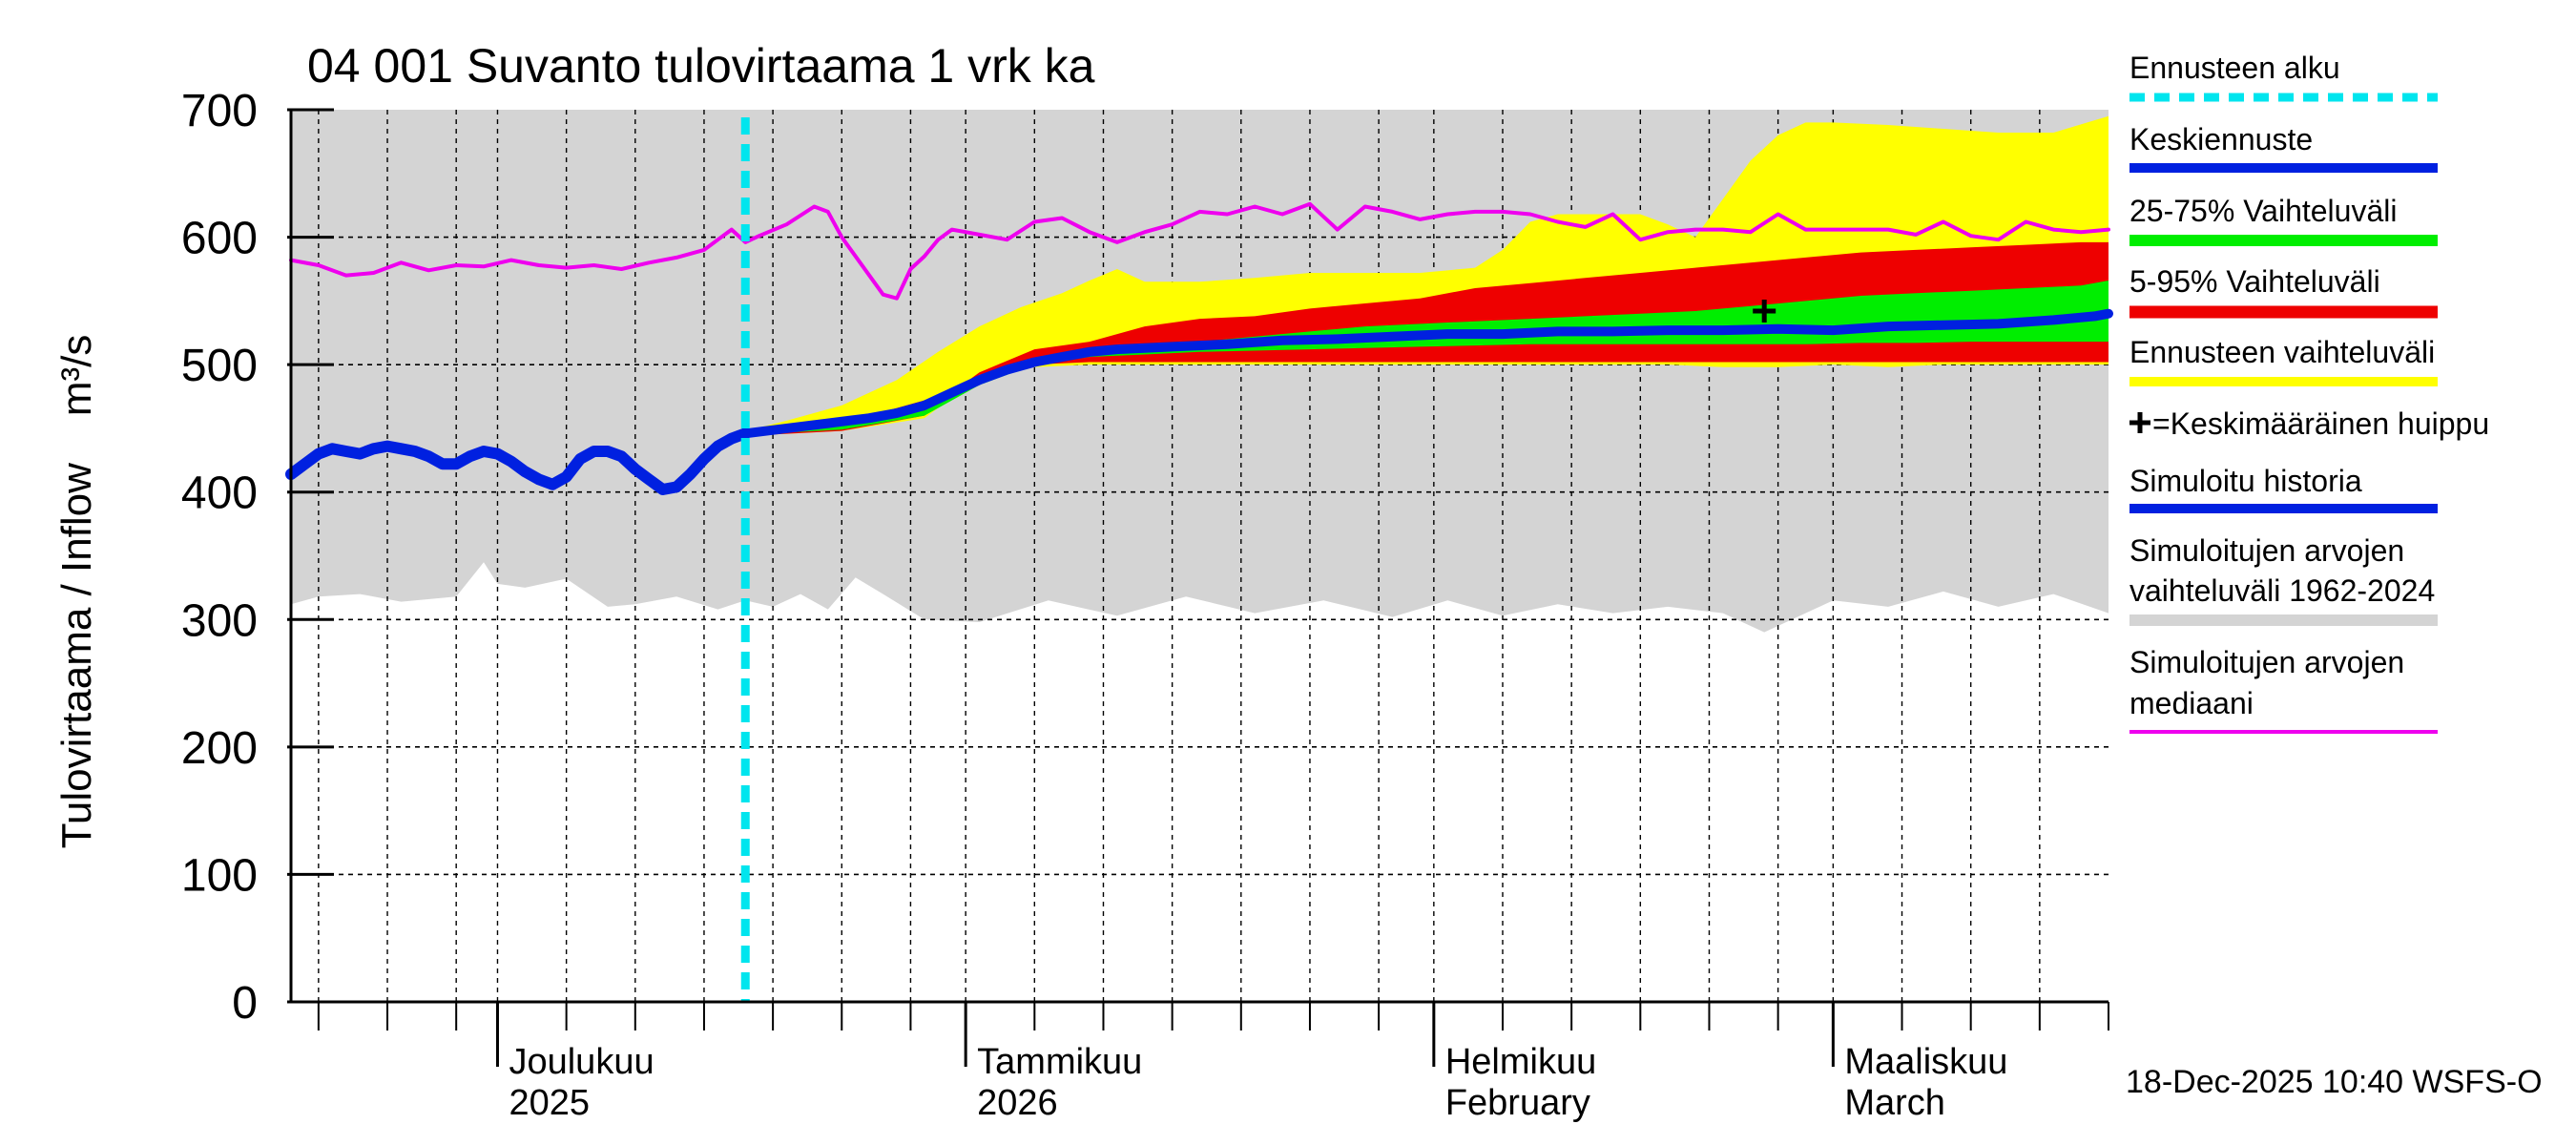 This screenshot has width=2576, height=1145. Describe the element at coordinates (1520, 1062) in the screenshot. I see `month-label: Helmikuu` at that location.